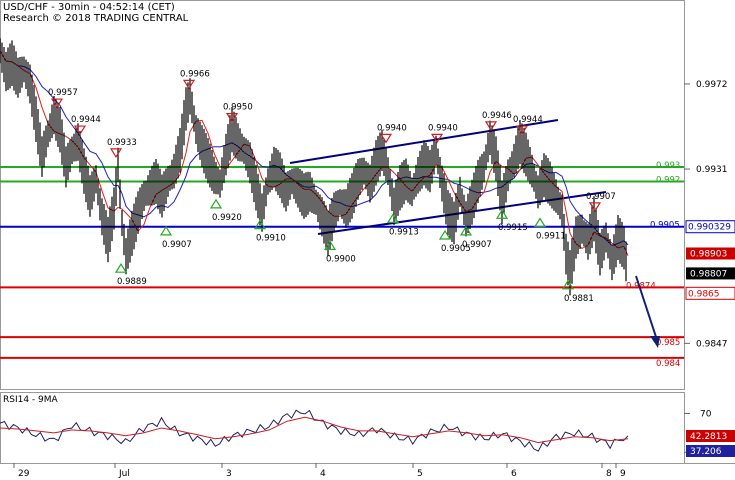  I want to click on level-label-3: 0.9874, so click(641, 286).